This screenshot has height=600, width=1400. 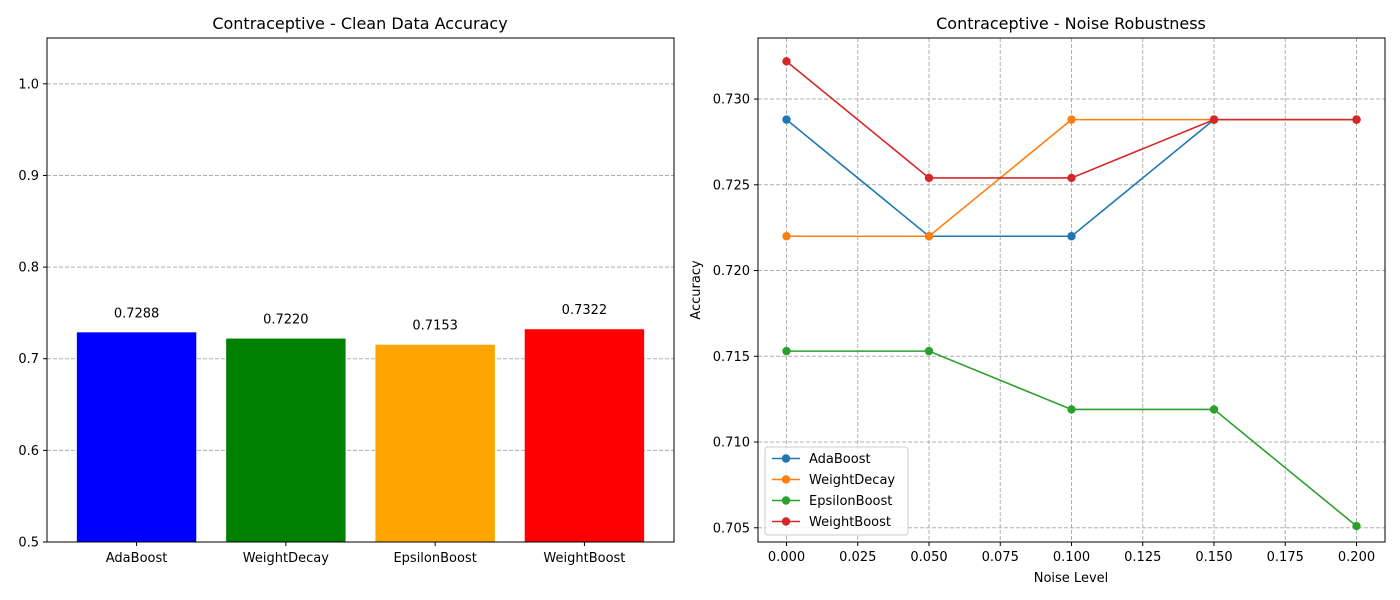 I want to click on series-epsilonboost, so click(x=1071, y=438).